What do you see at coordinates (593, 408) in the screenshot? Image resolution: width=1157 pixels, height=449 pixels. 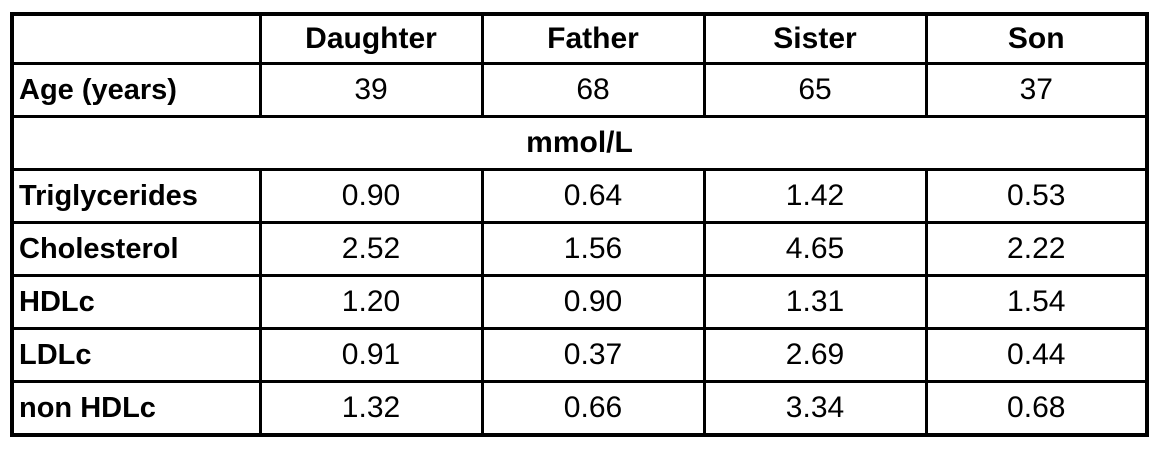 I see `value-cell: 0.66` at bounding box center [593, 408].